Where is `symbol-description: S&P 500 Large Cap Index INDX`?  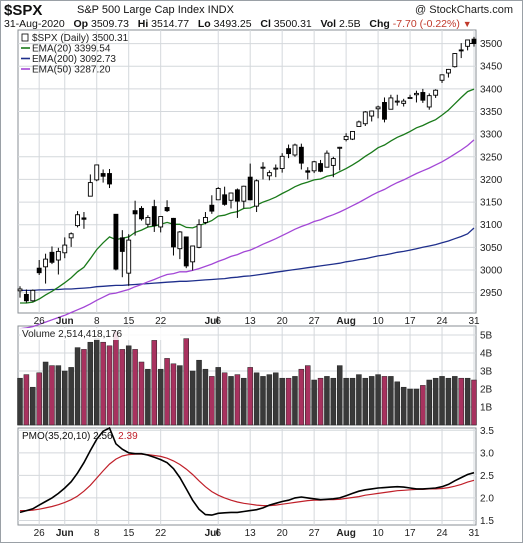
symbol-description: S&P 500 Large Cap Index INDX is located at coordinates (155, 10).